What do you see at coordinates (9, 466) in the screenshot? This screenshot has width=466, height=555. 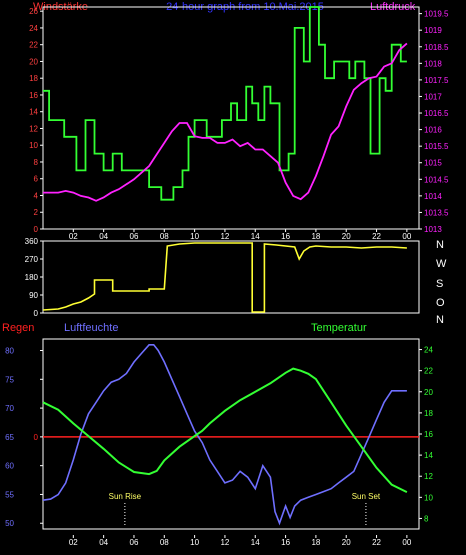 I see `humidity-tick-label: 60` at bounding box center [9, 466].